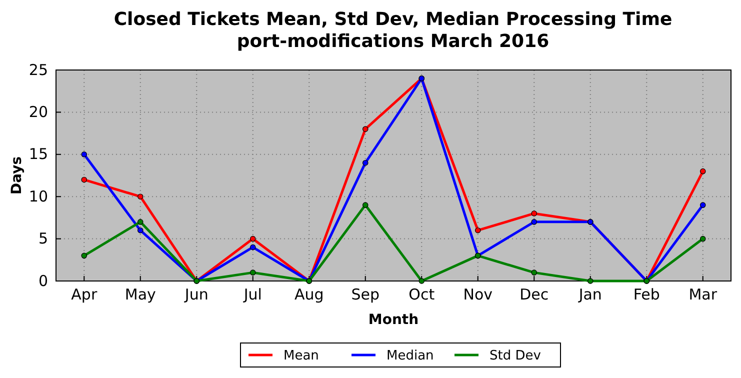  Describe the element at coordinates (309, 295) in the screenshot. I see `x-tick-label: Aug` at that location.